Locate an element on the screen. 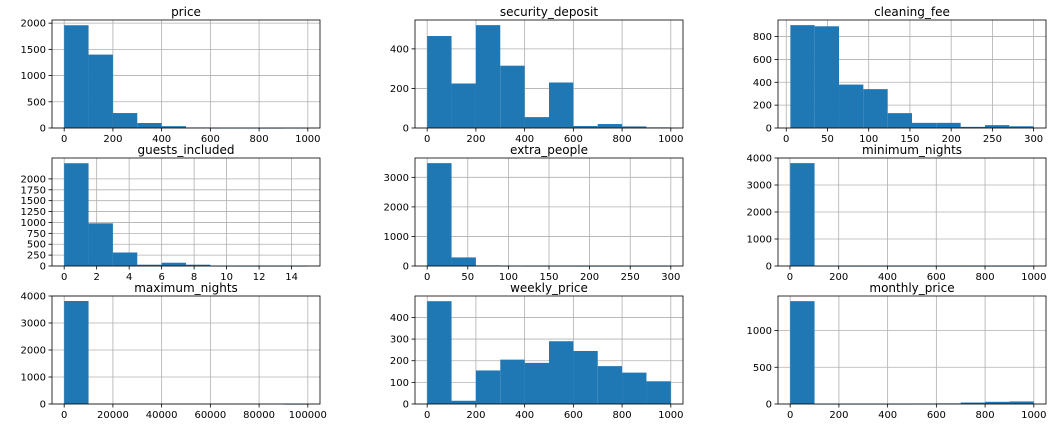 Image resolution: width=1052 pixels, height=427 pixels. y-tick-label: 250 is located at coordinates (36, 256).